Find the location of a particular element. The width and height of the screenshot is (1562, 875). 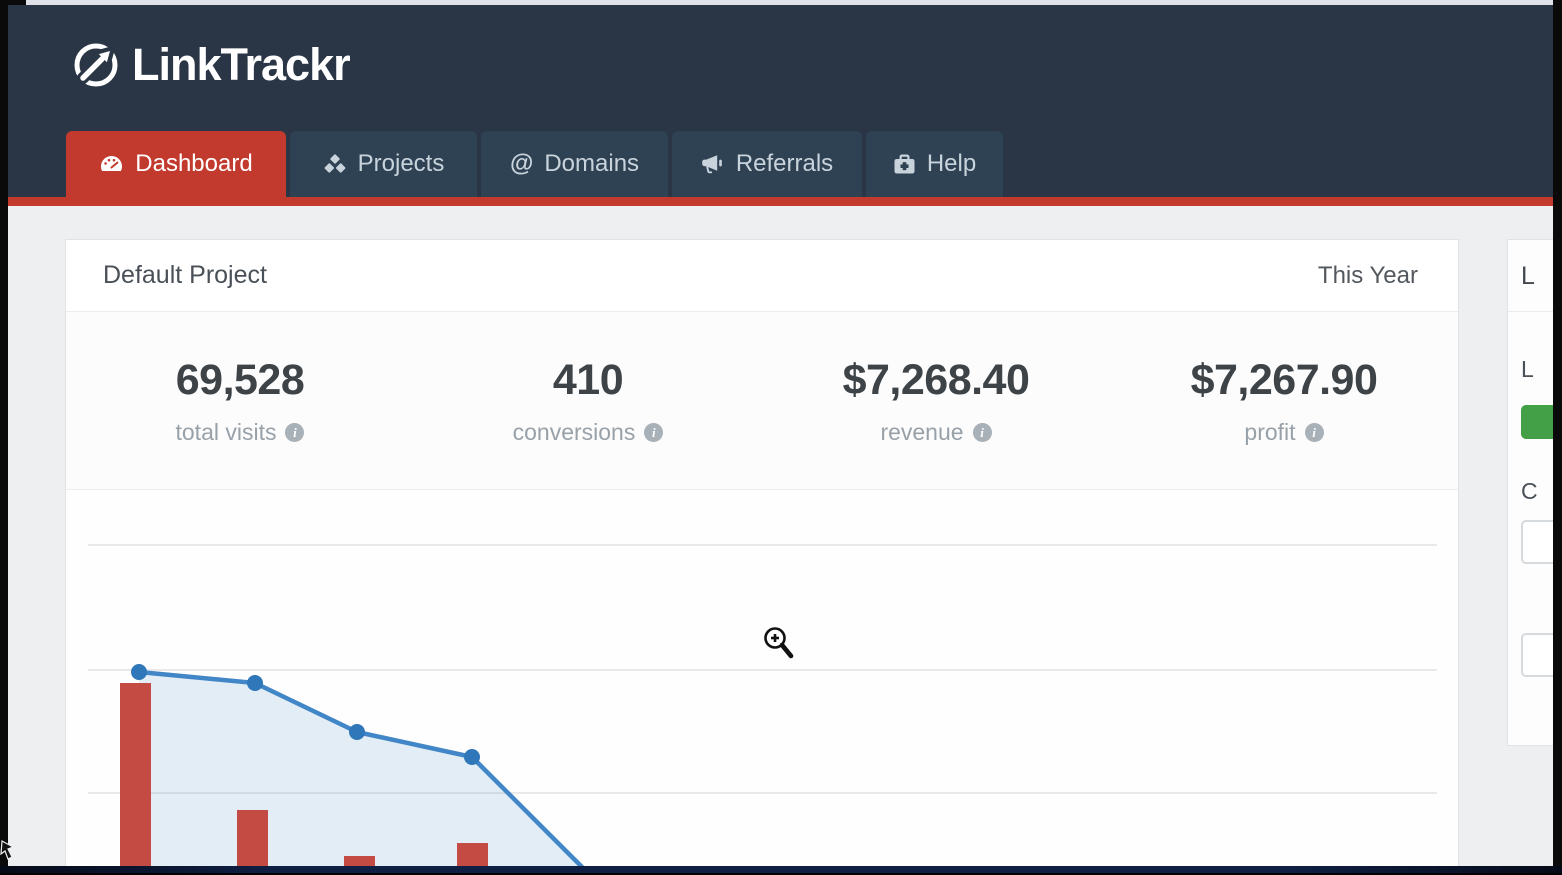

stat-label: conversions i is located at coordinates (588, 432).